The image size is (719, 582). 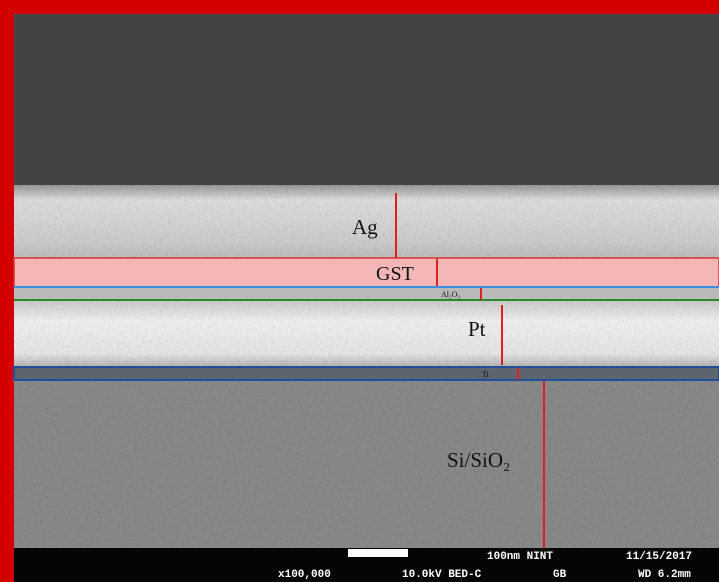 I want to click on ti-layer, so click(x=366, y=373).